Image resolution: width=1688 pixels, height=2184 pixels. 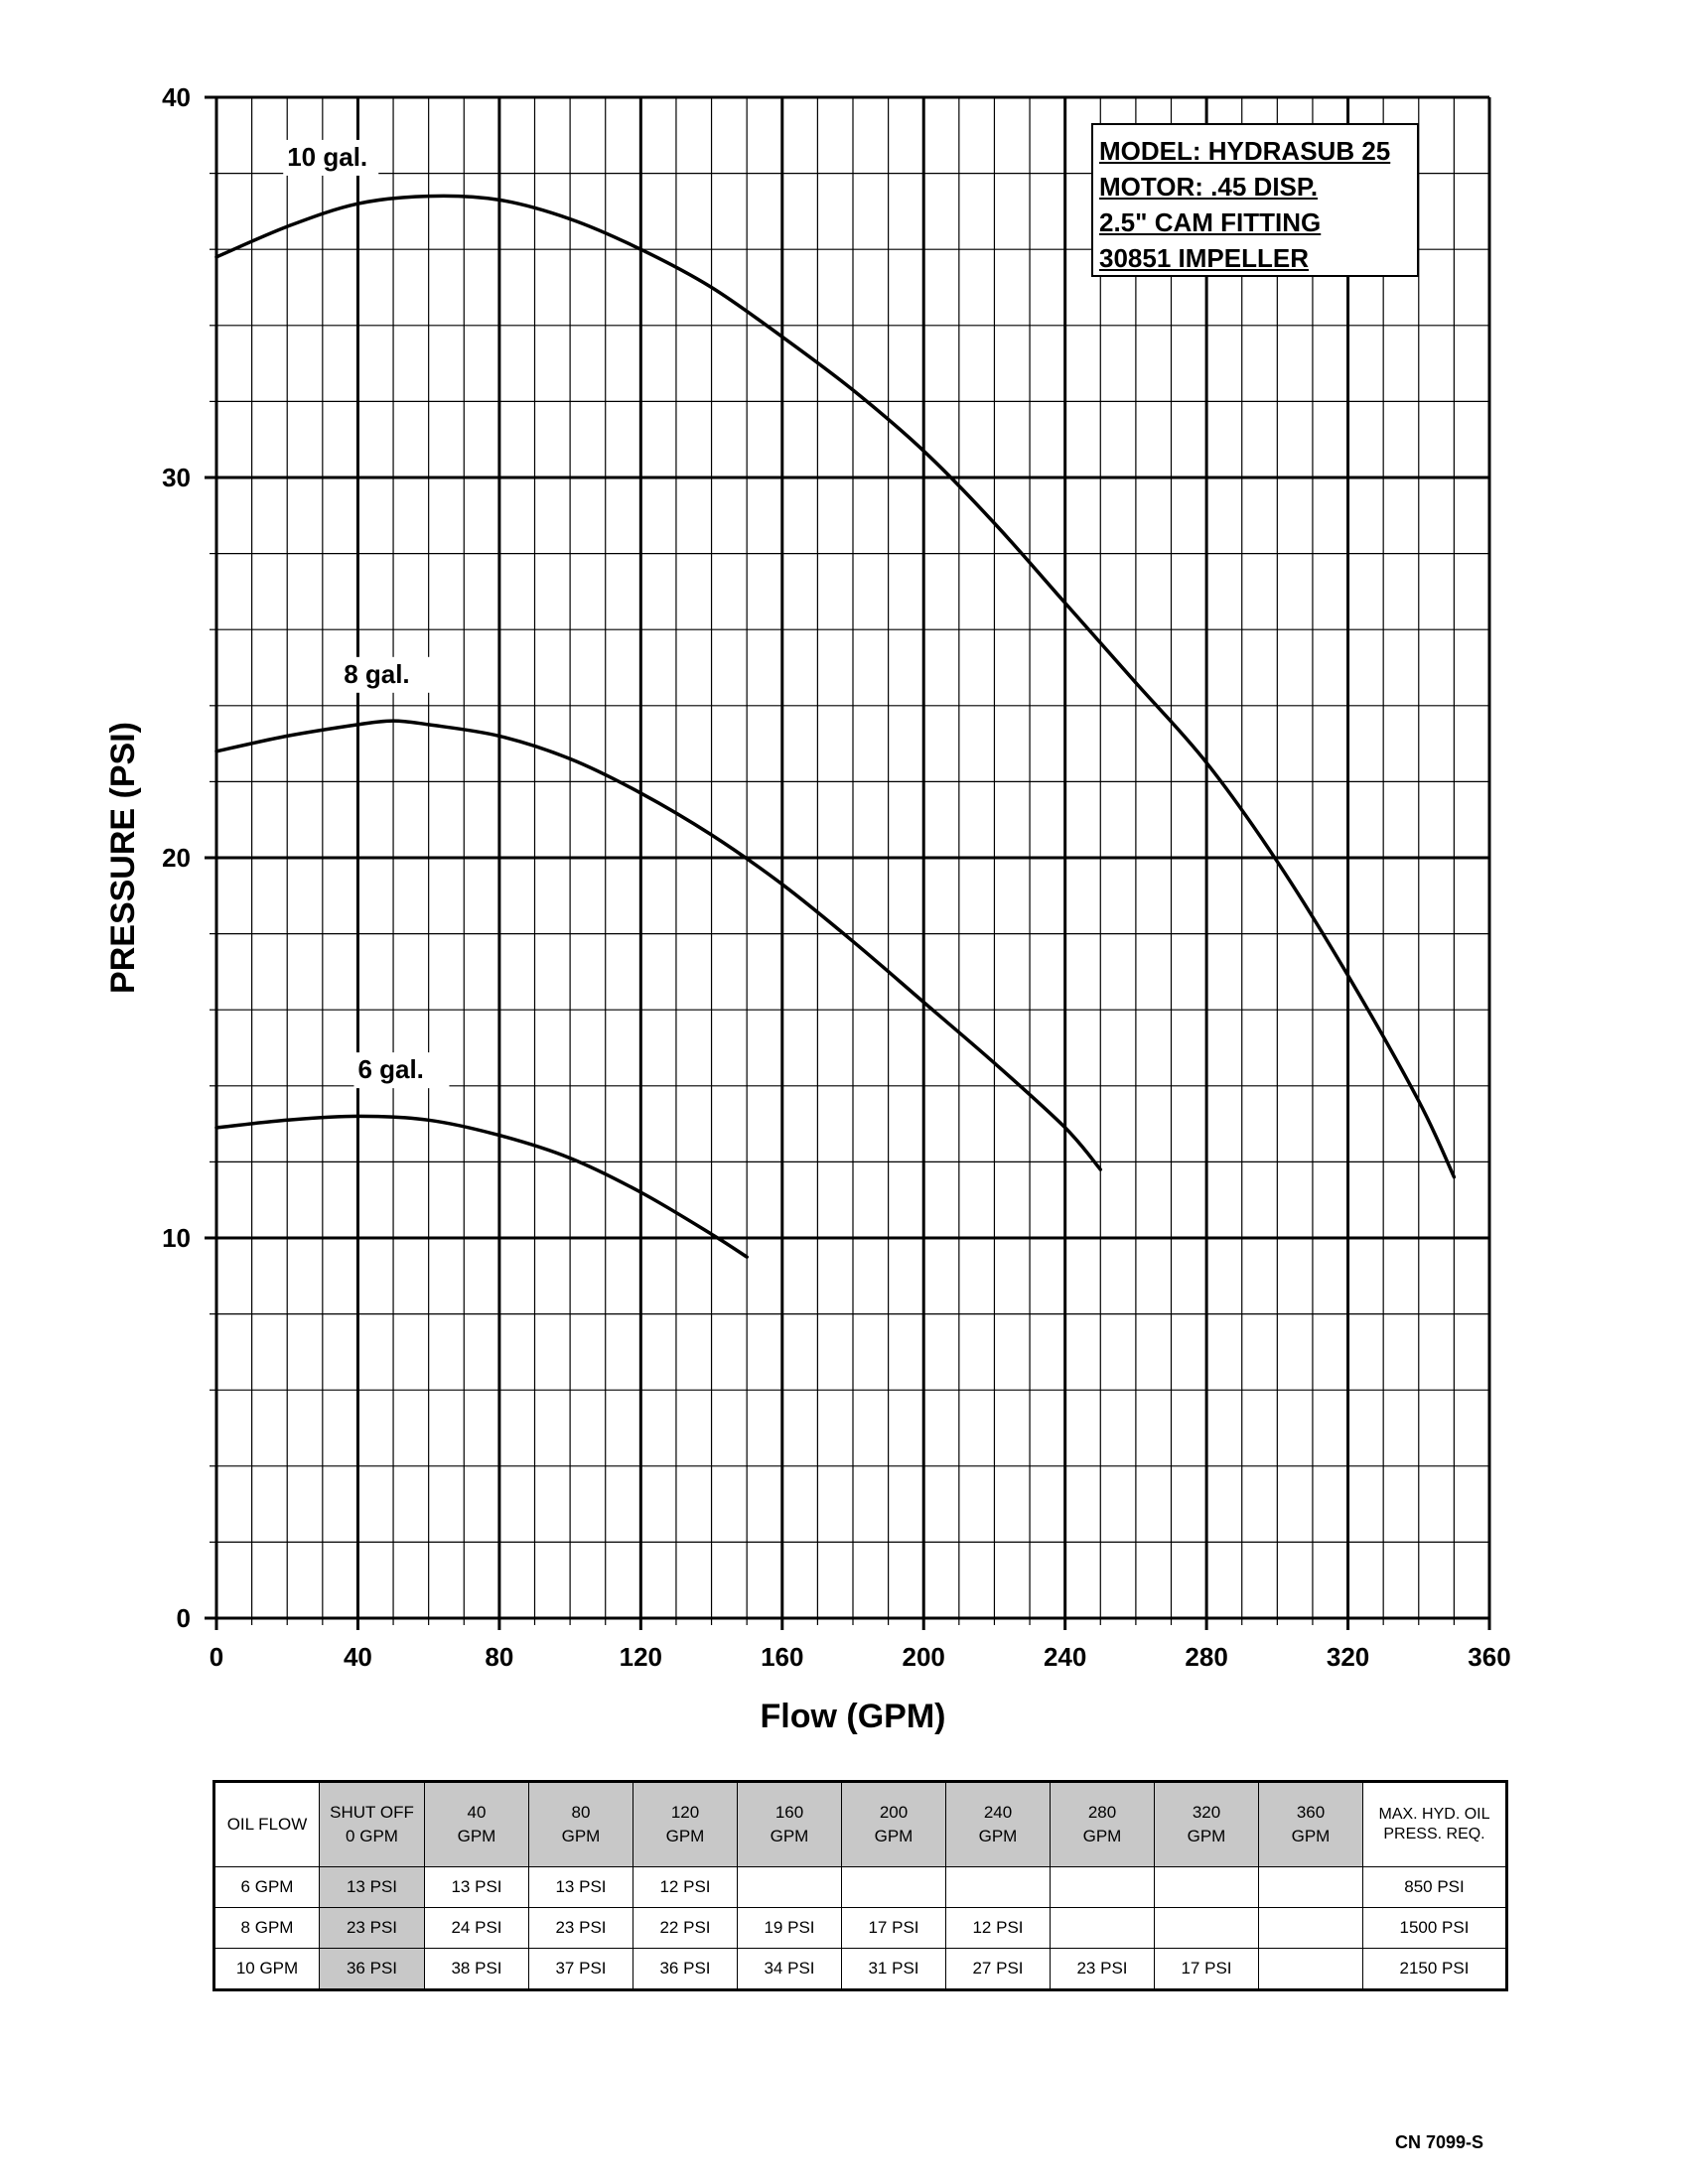 What do you see at coordinates (789, 1969) in the screenshot?
I see `table-cell: 34 PSI` at bounding box center [789, 1969].